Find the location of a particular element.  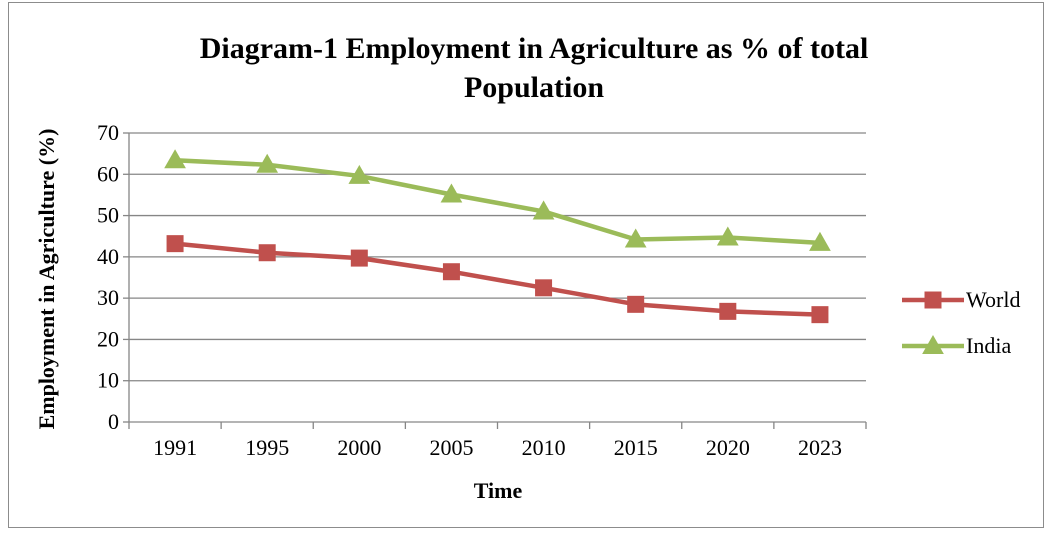

x-tick-label: 1995 is located at coordinates (267, 447).